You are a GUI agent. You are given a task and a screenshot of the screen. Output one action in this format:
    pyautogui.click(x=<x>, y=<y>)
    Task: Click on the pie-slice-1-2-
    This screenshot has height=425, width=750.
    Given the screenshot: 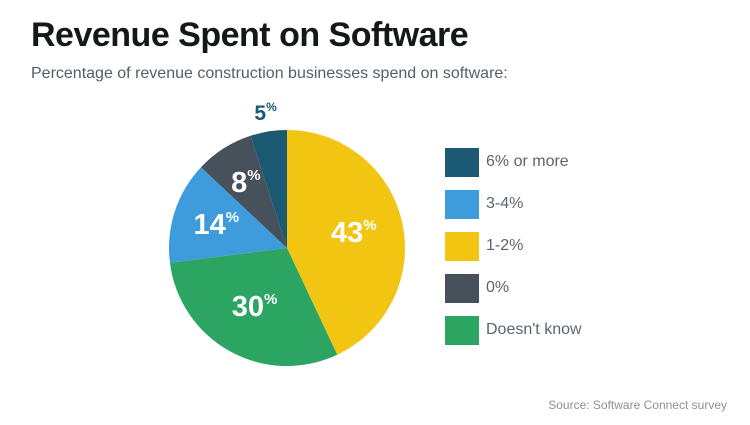 What is the action you would take?
    pyautogui.click(x=346, y=242)
    